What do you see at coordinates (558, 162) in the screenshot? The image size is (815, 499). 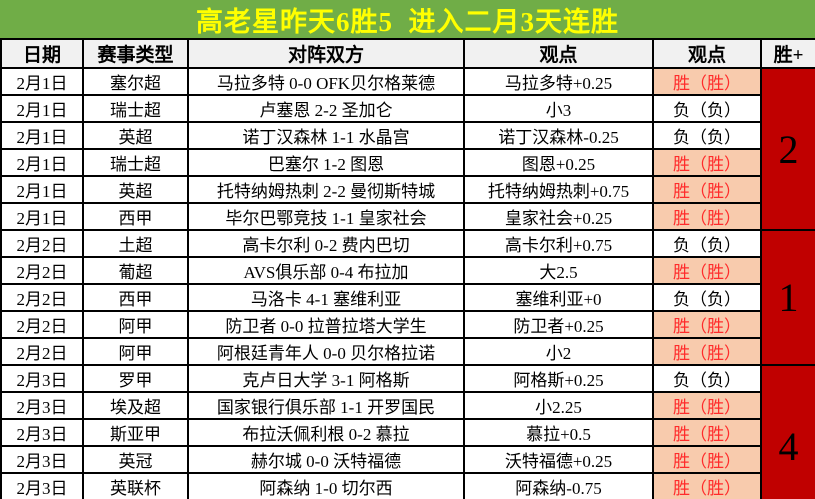 I see `cell-pick: 图恩+0.25` at bounding box center [558, 162].